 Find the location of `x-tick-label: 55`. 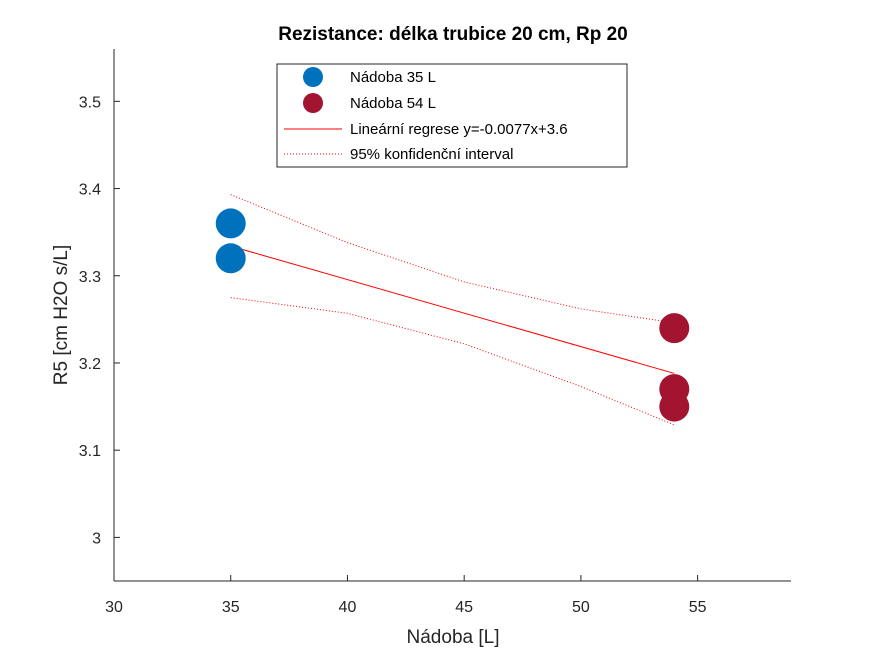

x-tick-label: 55 is located at coordinates (698, 607).